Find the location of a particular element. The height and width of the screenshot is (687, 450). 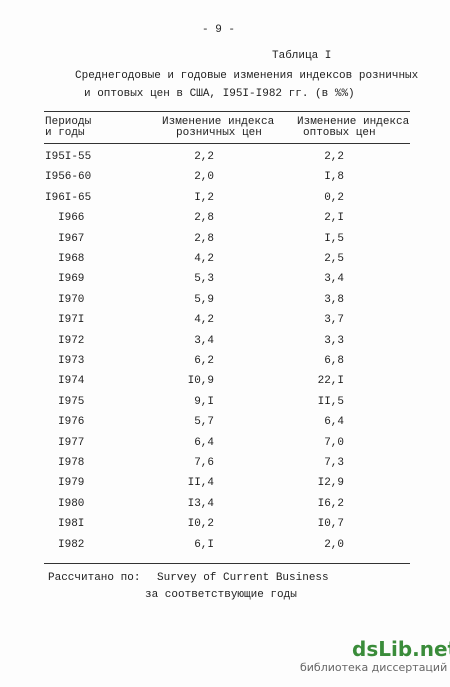

retail-change: 2,2 is located at coordinates (204, 157).